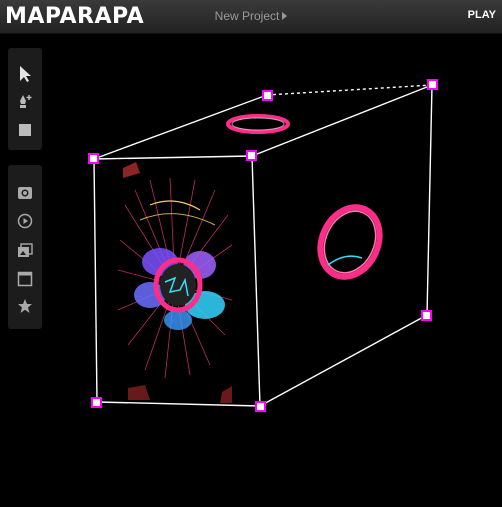  What do you see at coordinates (25, 221) in the screenshot?
I see `play-circle-icon` at bounding box center [25, 221].